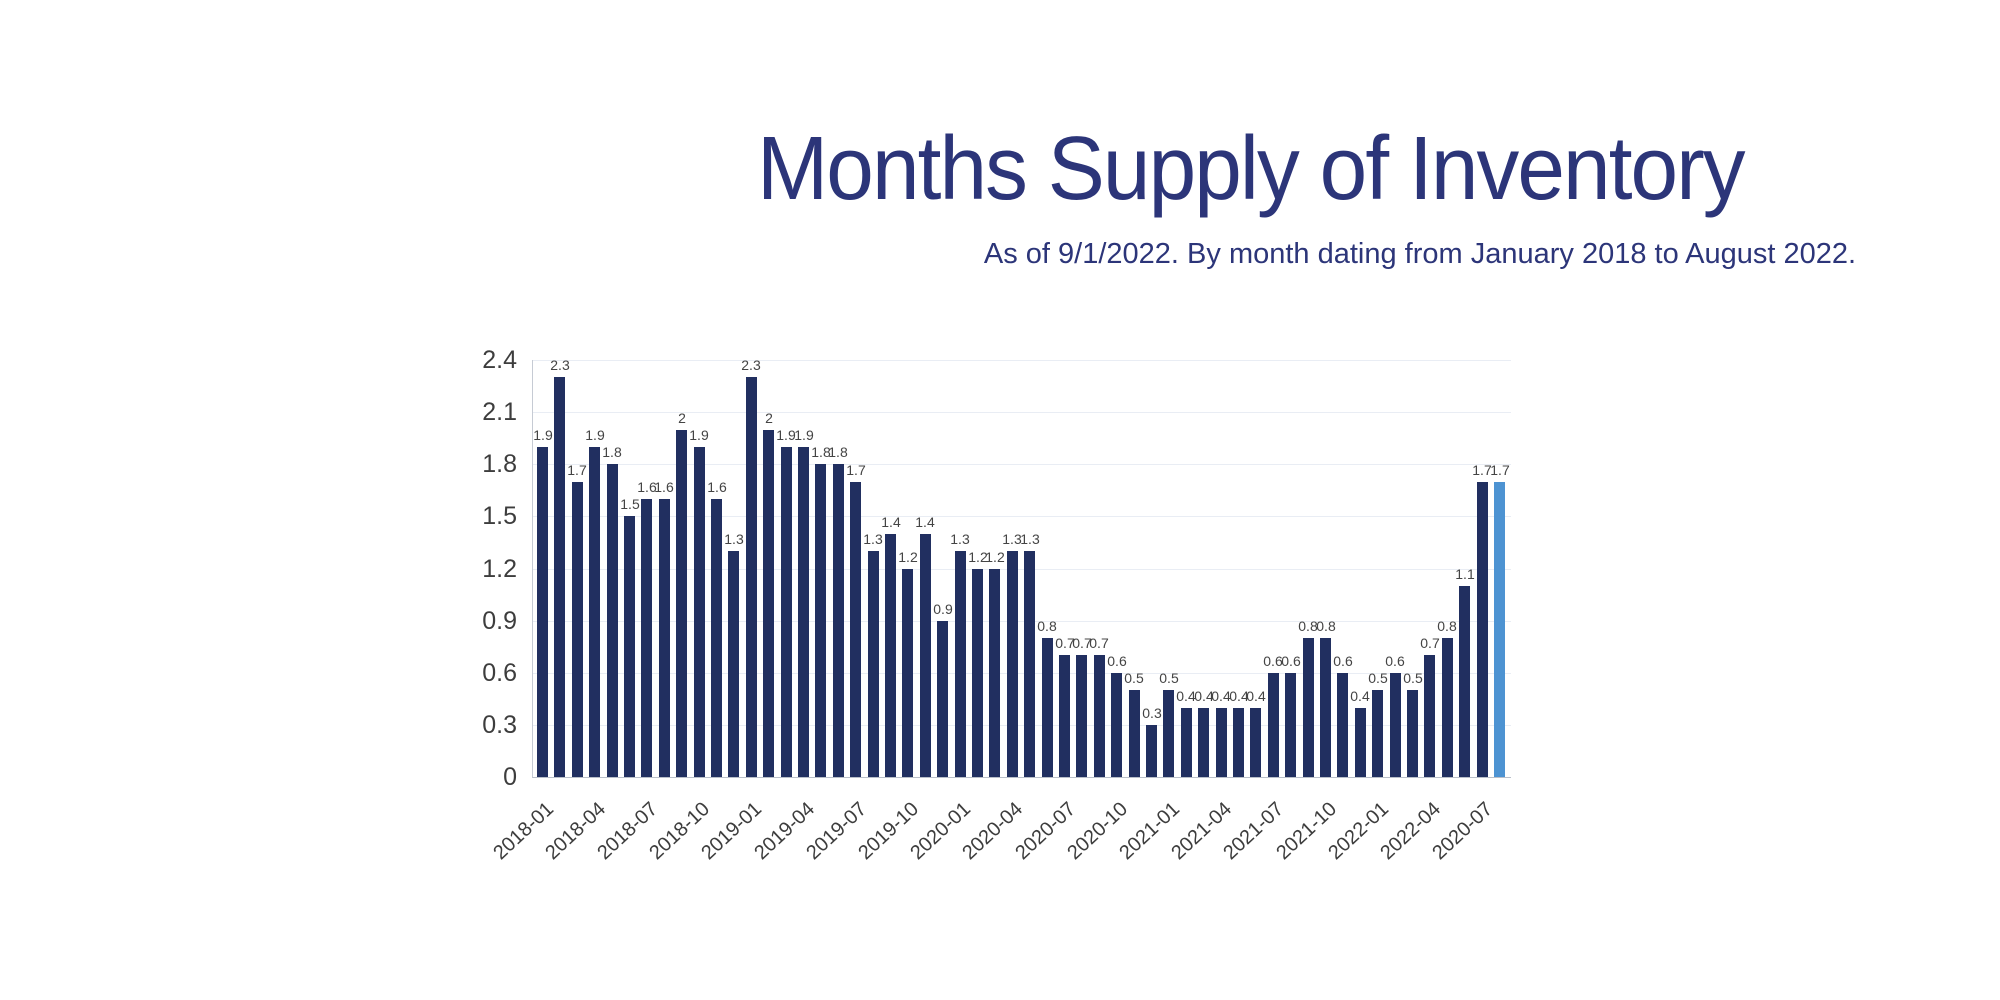 The image size is (2000, 1000). Describe the element at coordinates (499, 516) in the screenshot. I see `y-axis-tick-label: 1.5` at that location.